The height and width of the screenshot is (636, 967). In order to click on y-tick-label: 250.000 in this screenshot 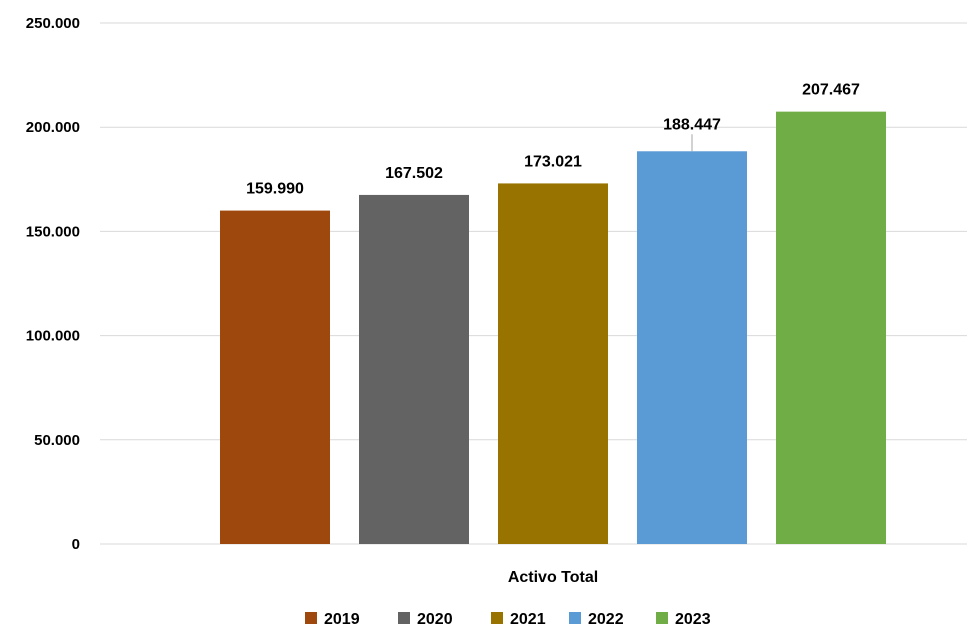, I will do `click(53, 23)`.